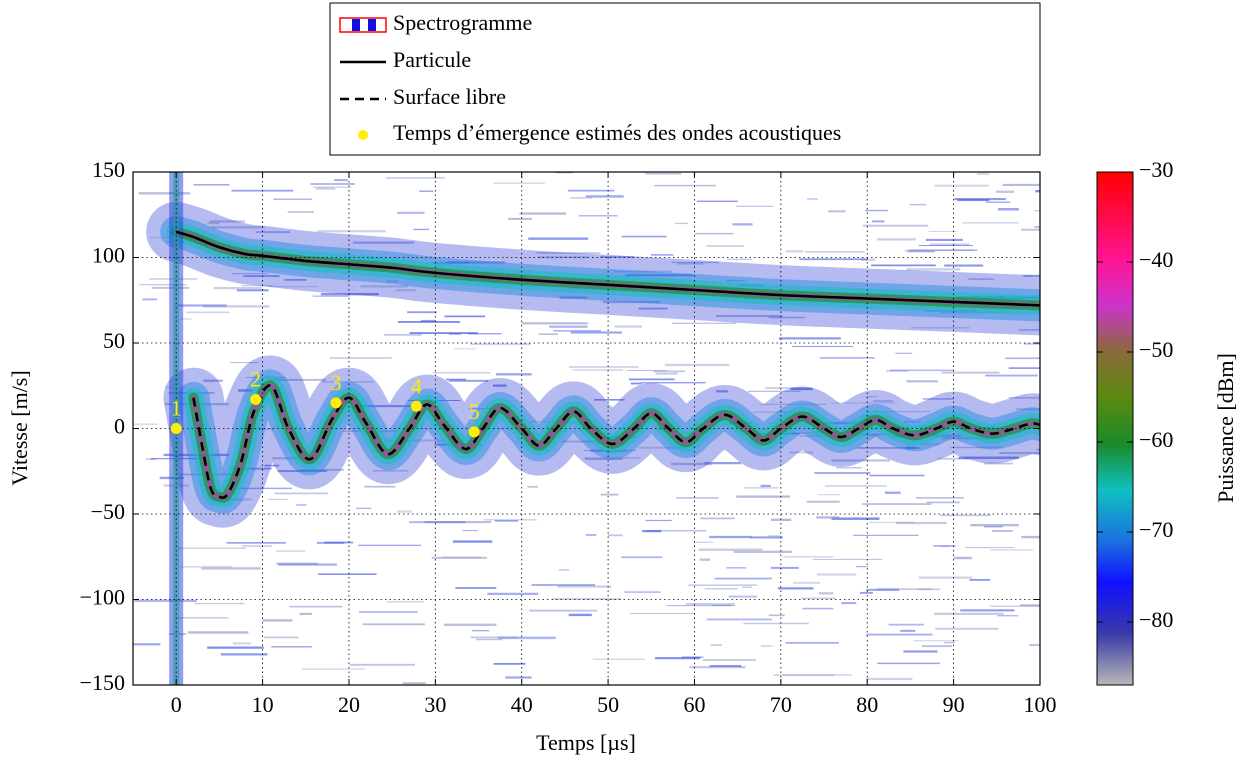 This screenshot has height=765, width=1247. Describe the element at coordinates (608, 704) in the screenshot. I see `x-tick-label: 50` at that location.